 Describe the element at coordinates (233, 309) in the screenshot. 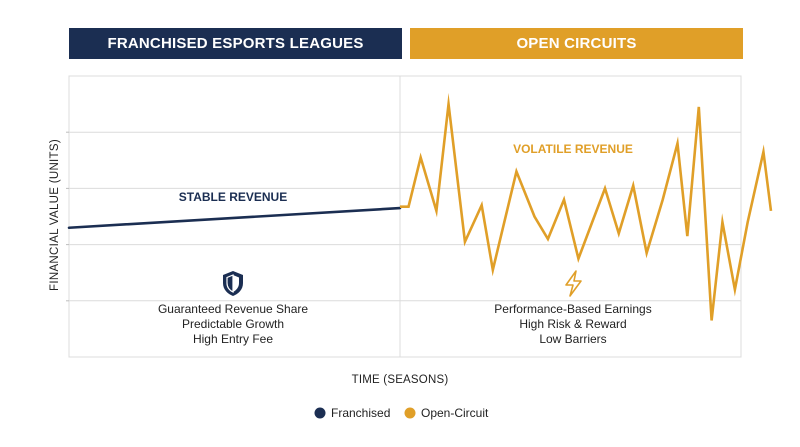

I see `franchised-feature-1: Guaranteed Revenue Share` at that location.